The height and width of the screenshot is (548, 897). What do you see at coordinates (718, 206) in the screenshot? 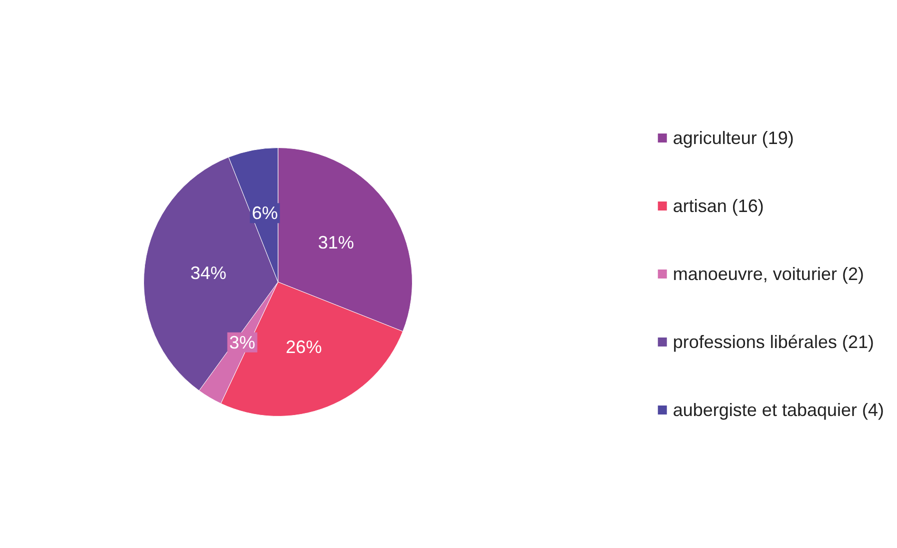
I see `legend-label: artisan (16)` at bounding box center [718, 206].